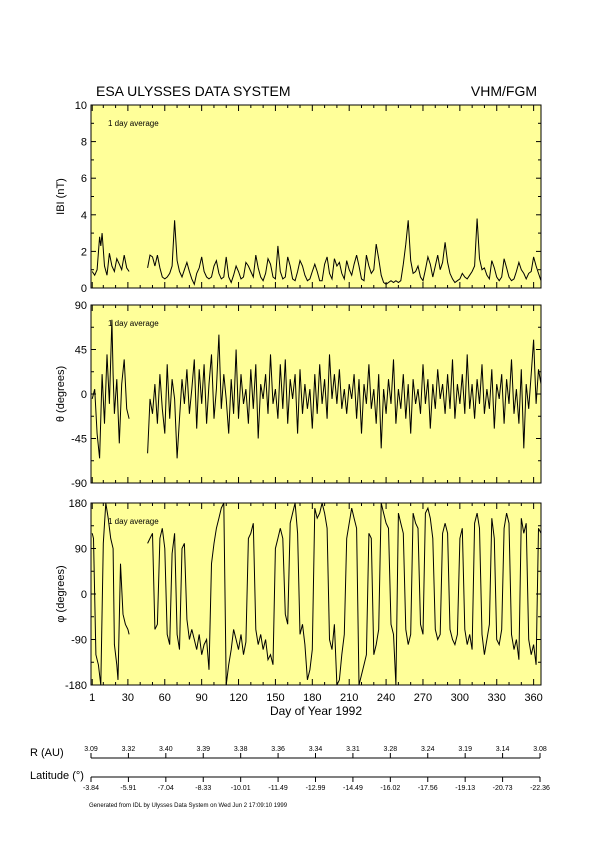  What do you see at coordinates (79, 440) in the screenshot?
I see `y-tick-label: -45` at bounding box center [79, 440].